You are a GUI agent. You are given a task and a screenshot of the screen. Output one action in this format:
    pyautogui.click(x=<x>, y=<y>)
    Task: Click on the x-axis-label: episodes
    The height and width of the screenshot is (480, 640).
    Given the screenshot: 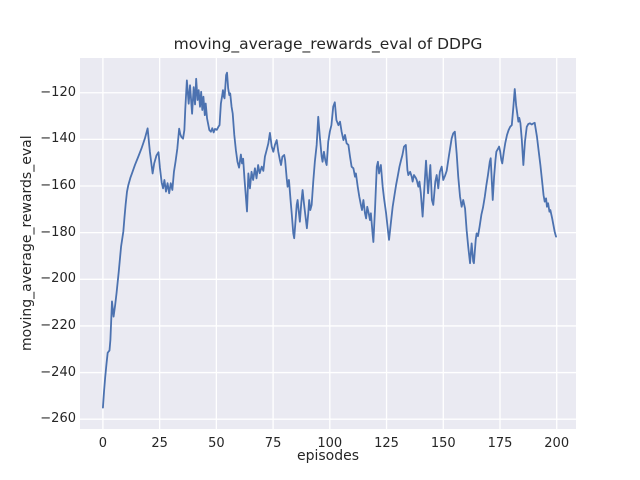 What is the action you would take?
    pyautogui.click(x=328, y=456)
    